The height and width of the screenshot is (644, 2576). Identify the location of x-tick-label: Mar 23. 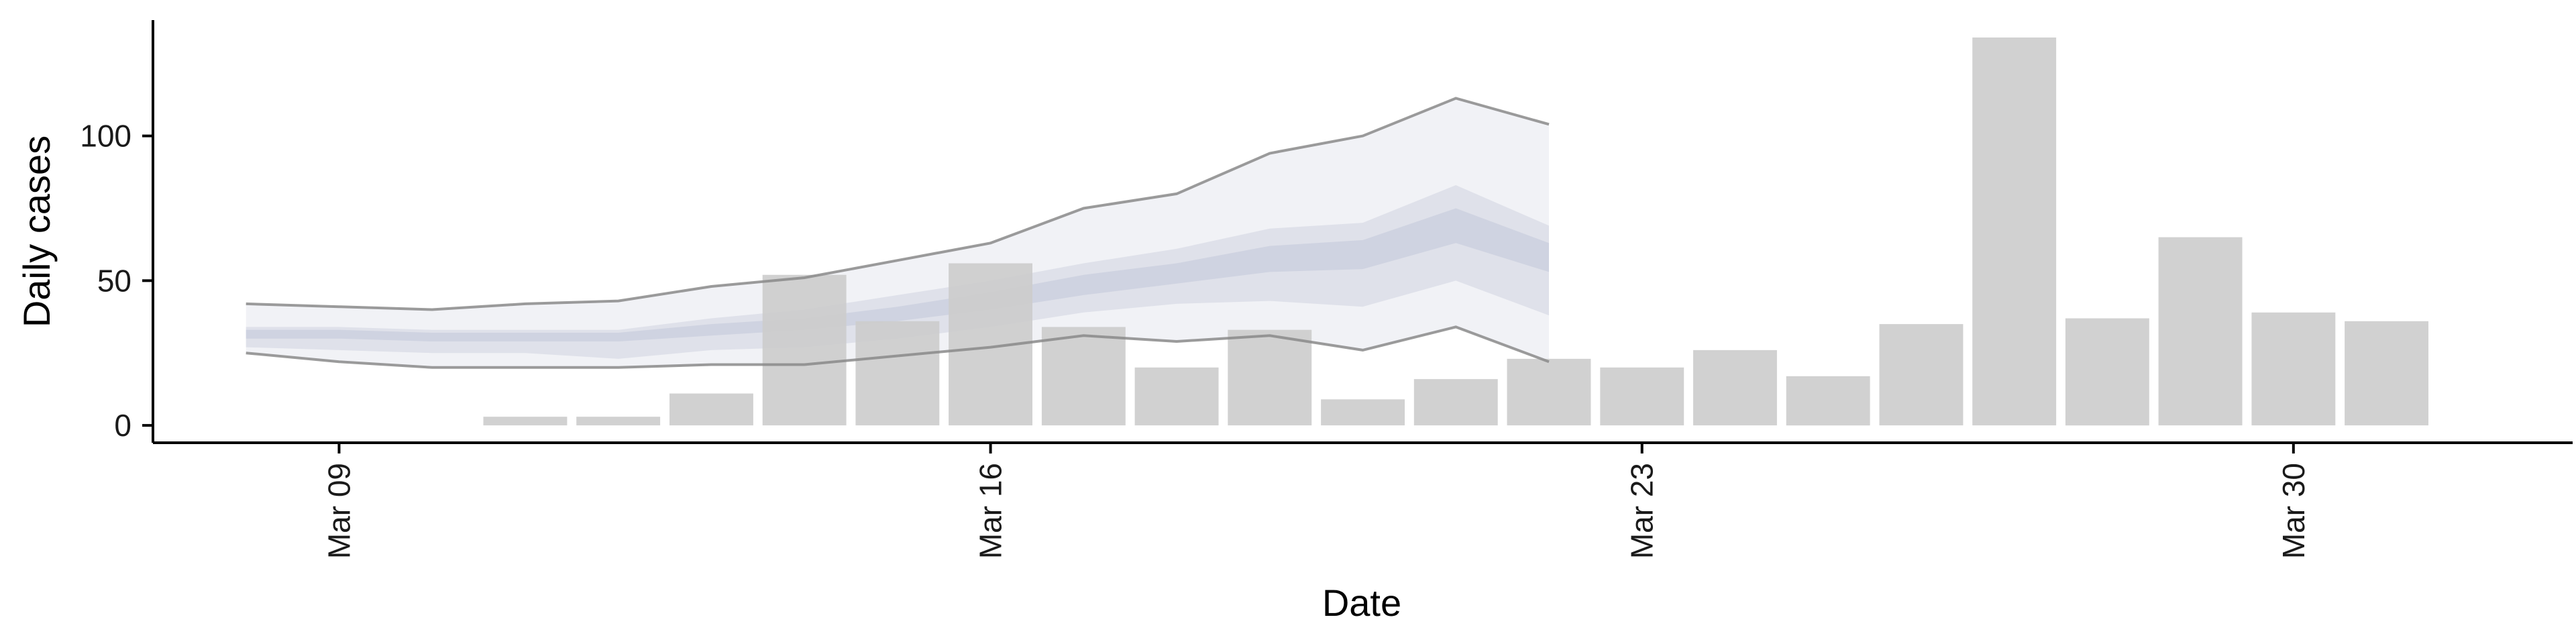
(1642, 511).